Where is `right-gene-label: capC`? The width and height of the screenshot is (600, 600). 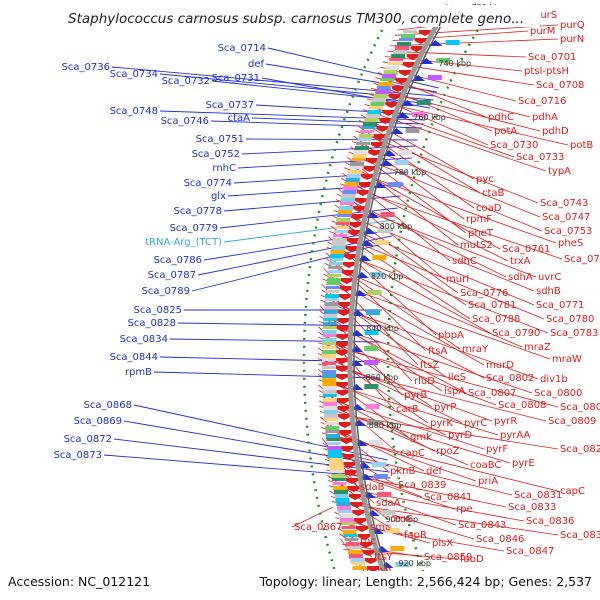
right-gene-label: capC is located at coordinates (572, 491).